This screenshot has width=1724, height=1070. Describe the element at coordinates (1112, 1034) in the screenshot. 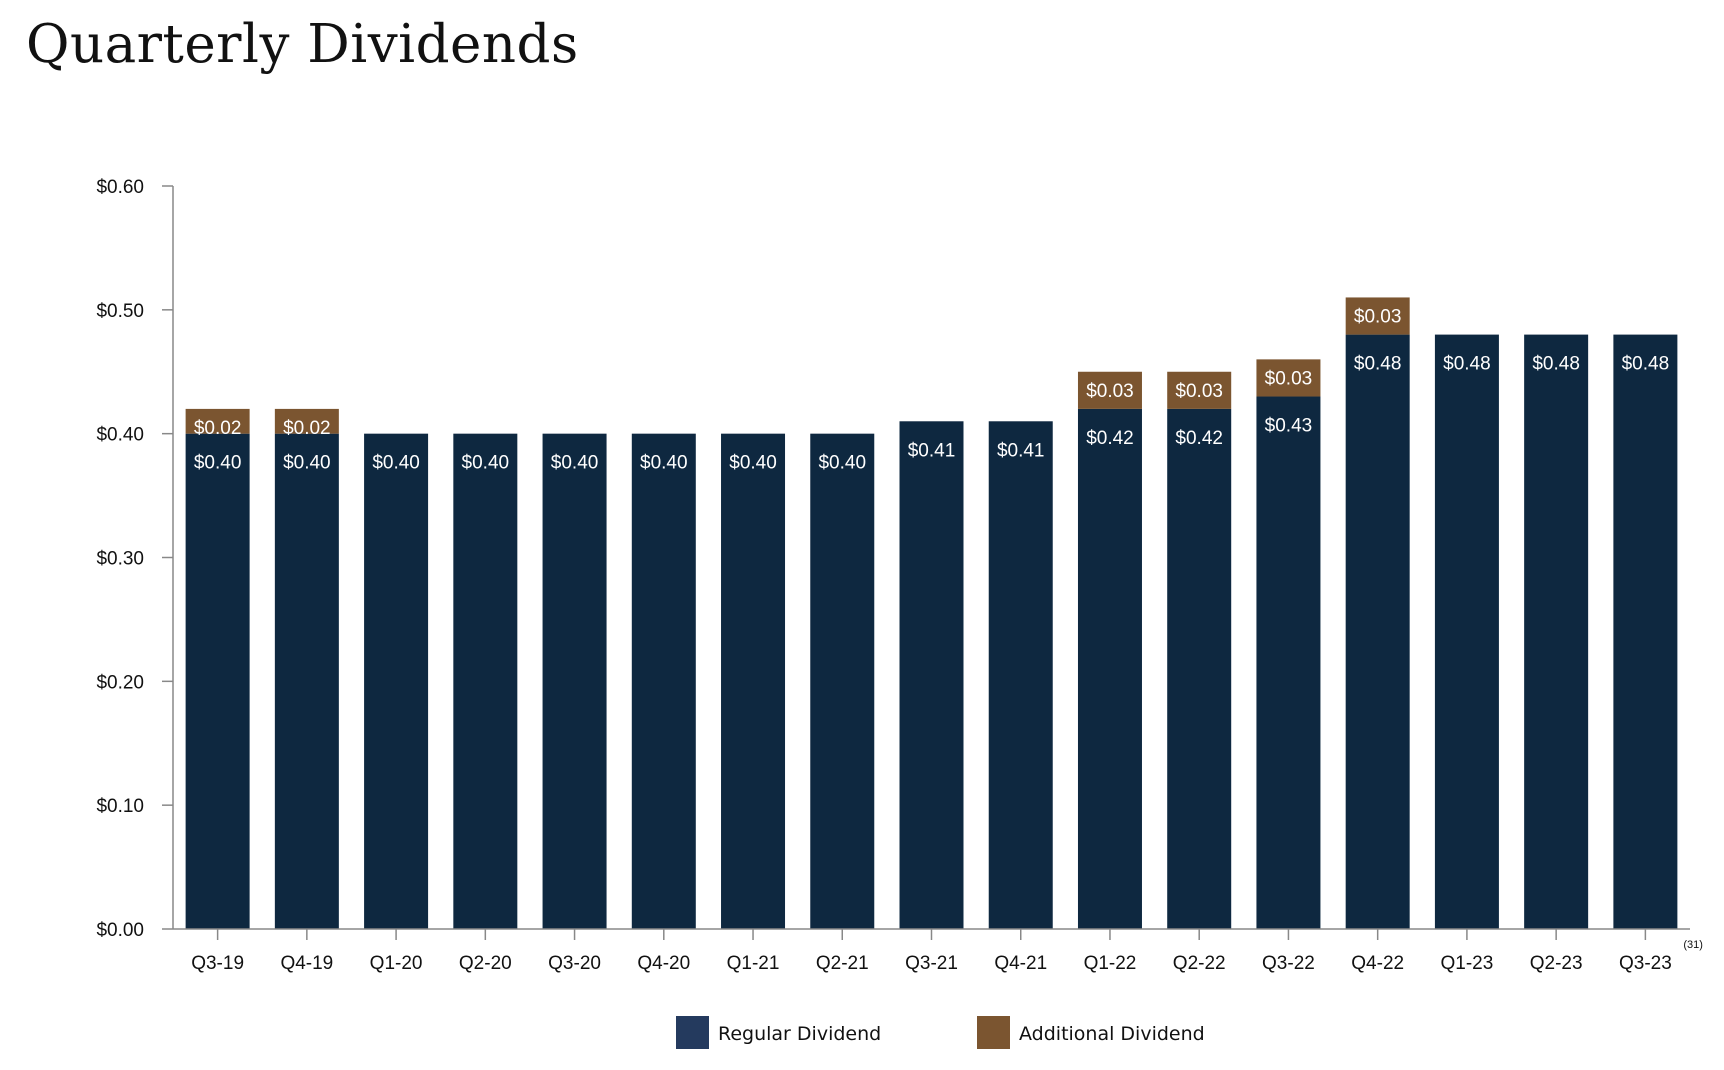

I see `legend-additional-label: Additional Dividend` at that location.